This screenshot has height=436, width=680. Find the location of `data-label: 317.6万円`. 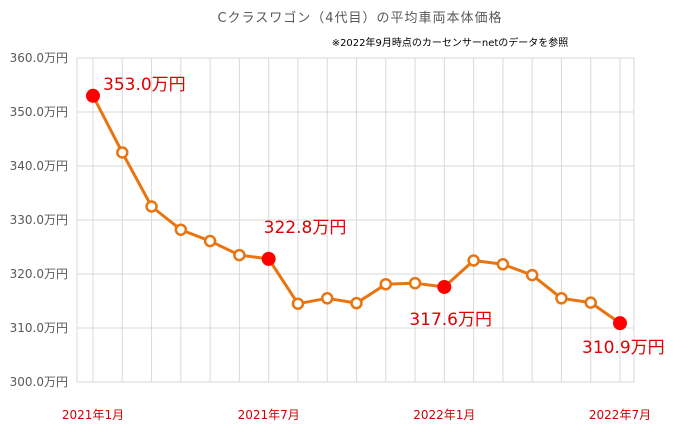

data-label: 317.6万円 is located at coordinates (450, 320).